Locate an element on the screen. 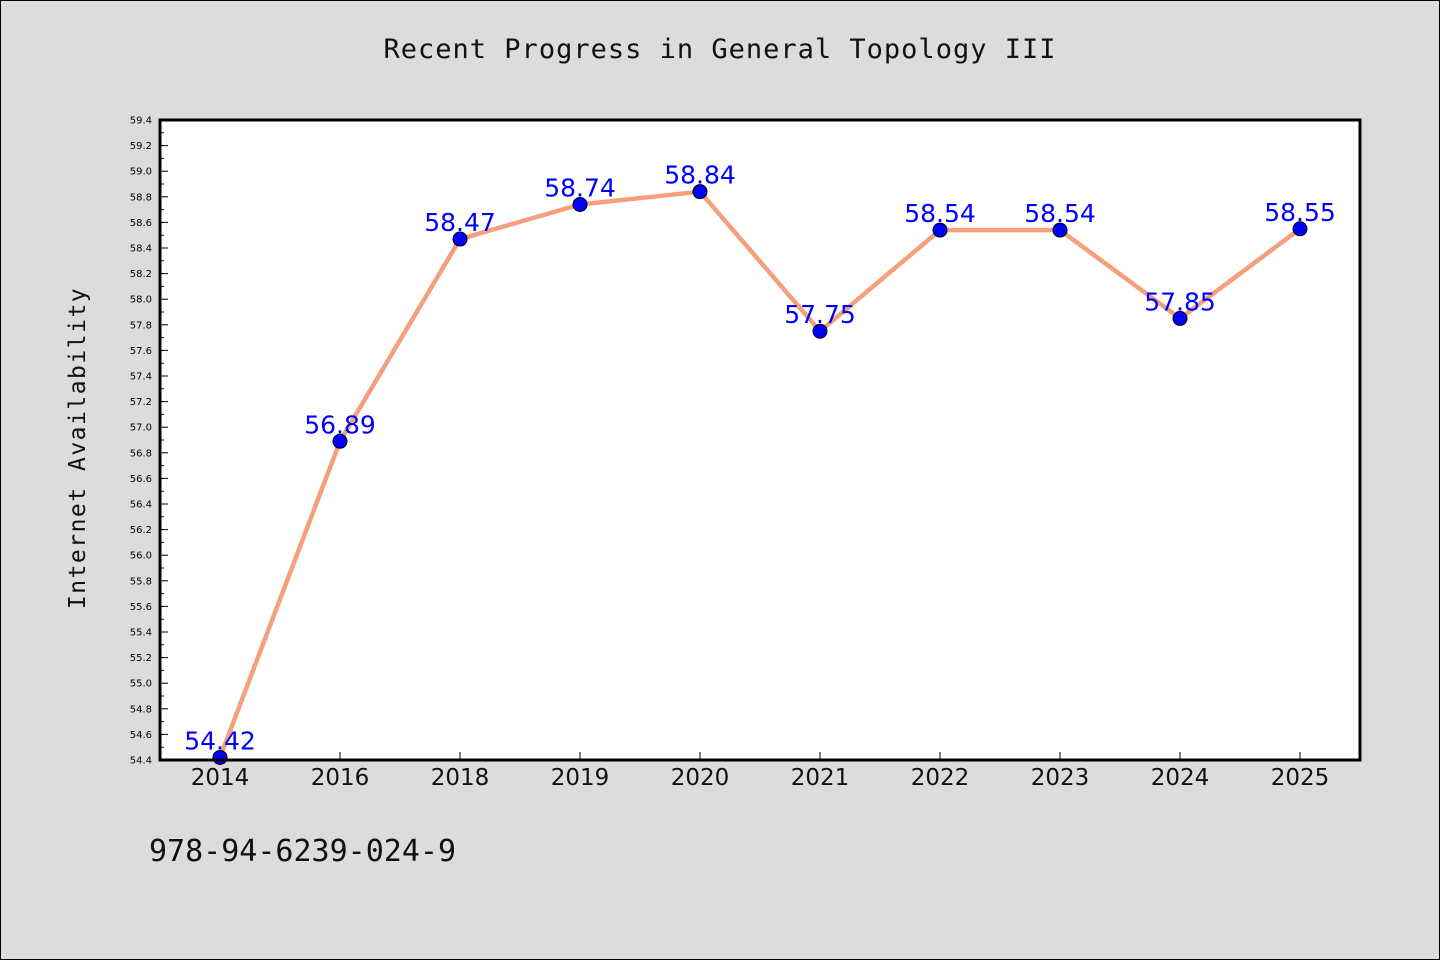 This screenshot has height=960, width=1440. data-label: 58.55 is located at coordinates (1300, 212).